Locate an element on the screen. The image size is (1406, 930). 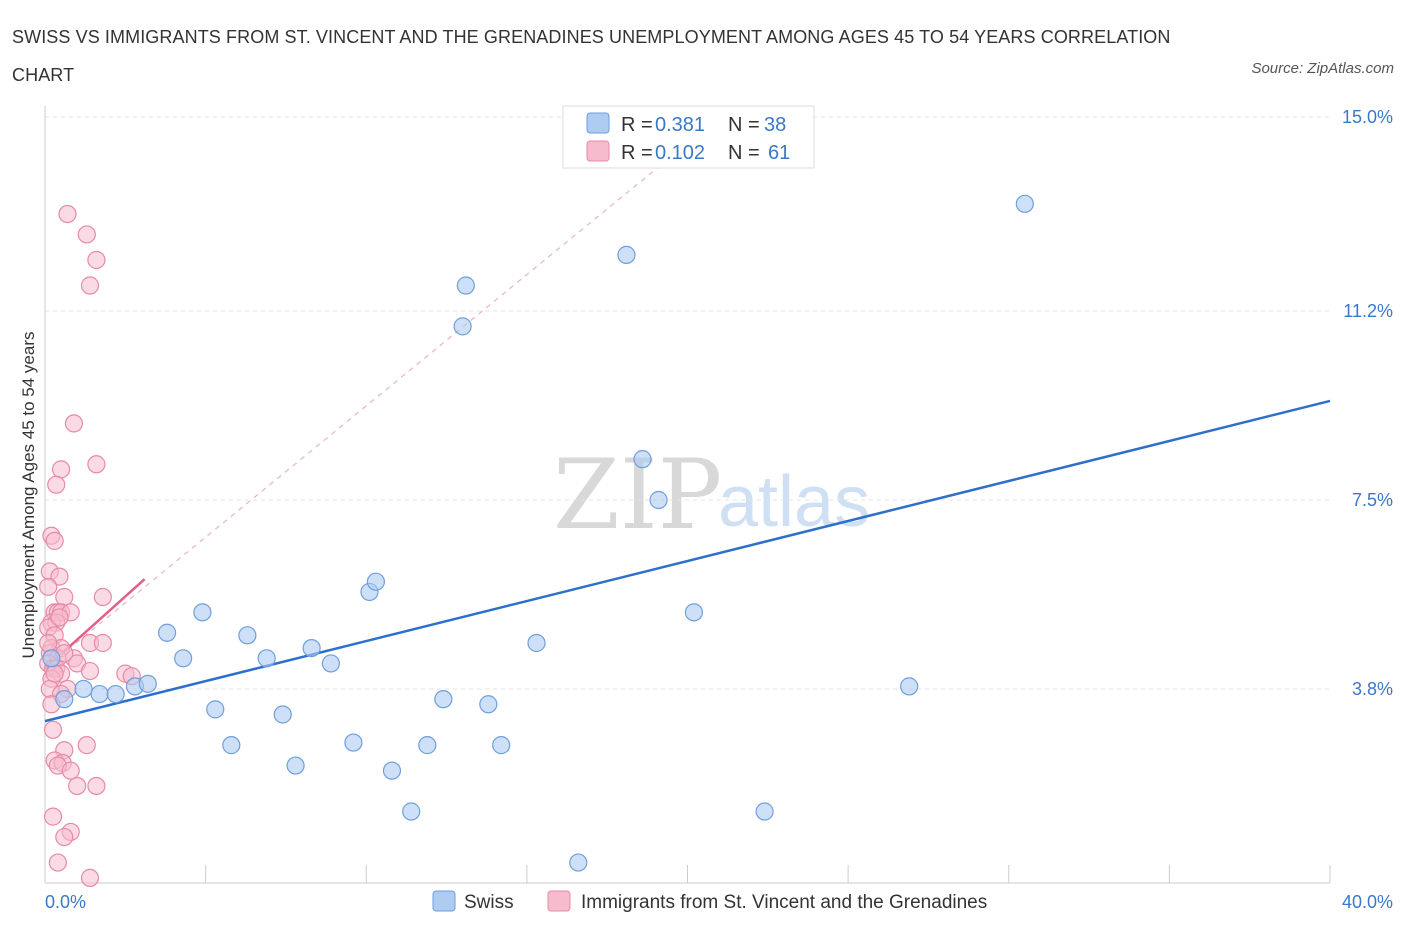
y-tick-label: 15.0% is located at coordinates (1367, 117).